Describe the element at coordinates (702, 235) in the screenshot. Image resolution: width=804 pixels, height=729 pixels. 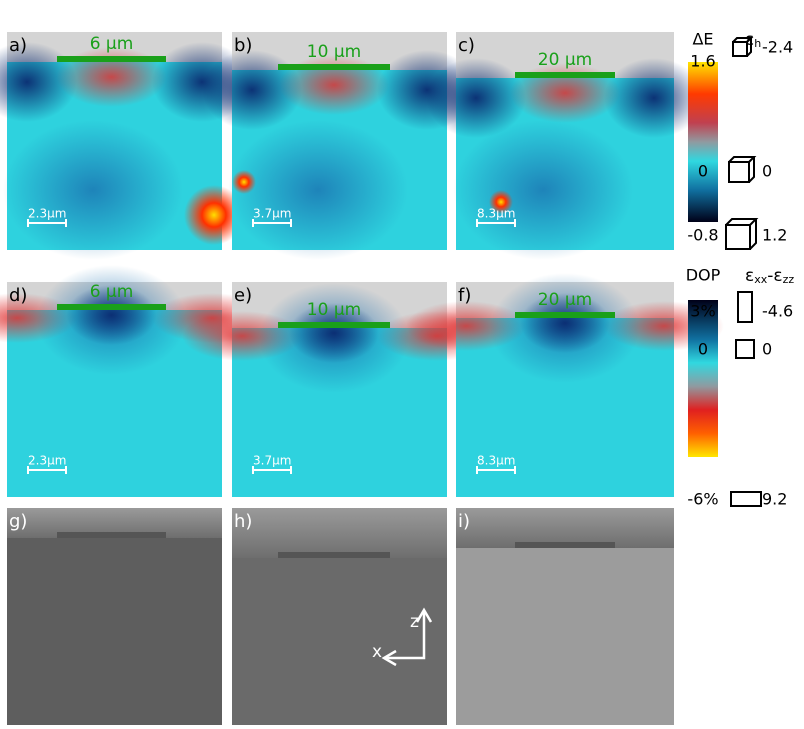
I see `colorbar-tick: -0.8` at that location.